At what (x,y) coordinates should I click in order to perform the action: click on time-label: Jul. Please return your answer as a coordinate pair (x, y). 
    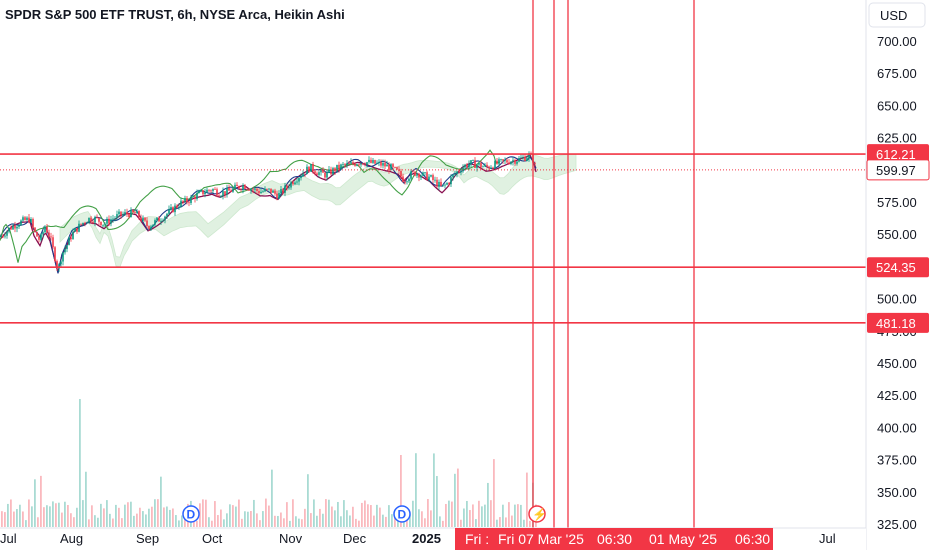
    Looking at the image, I should click on (8, 538).